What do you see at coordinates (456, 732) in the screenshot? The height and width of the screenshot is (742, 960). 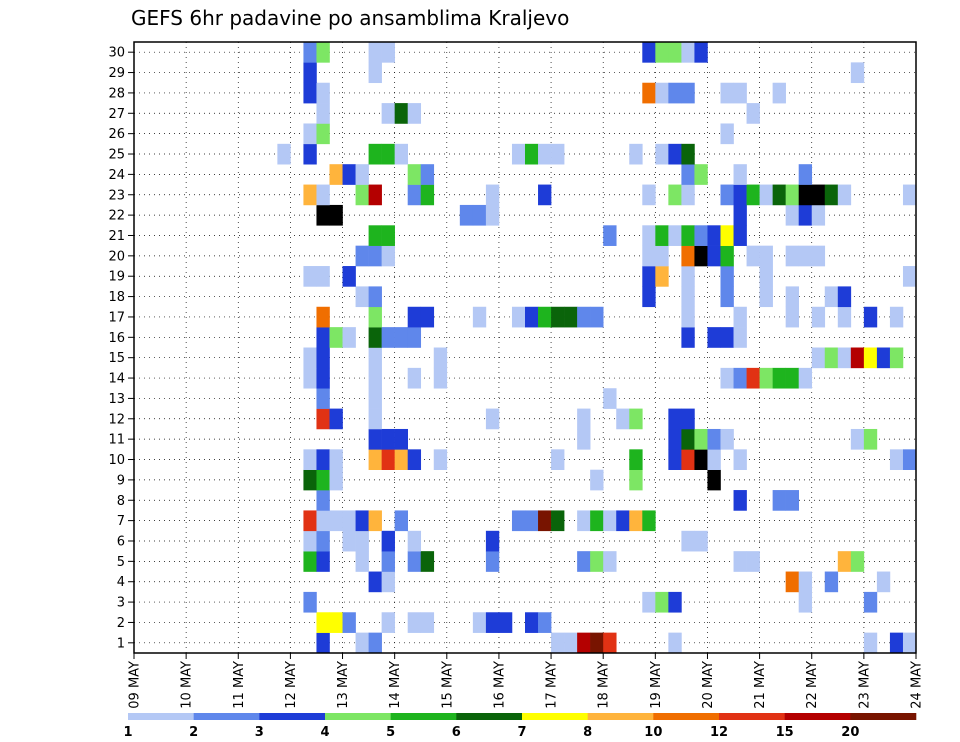 I see `legend-label: 6` at bounding box center [456, 732].